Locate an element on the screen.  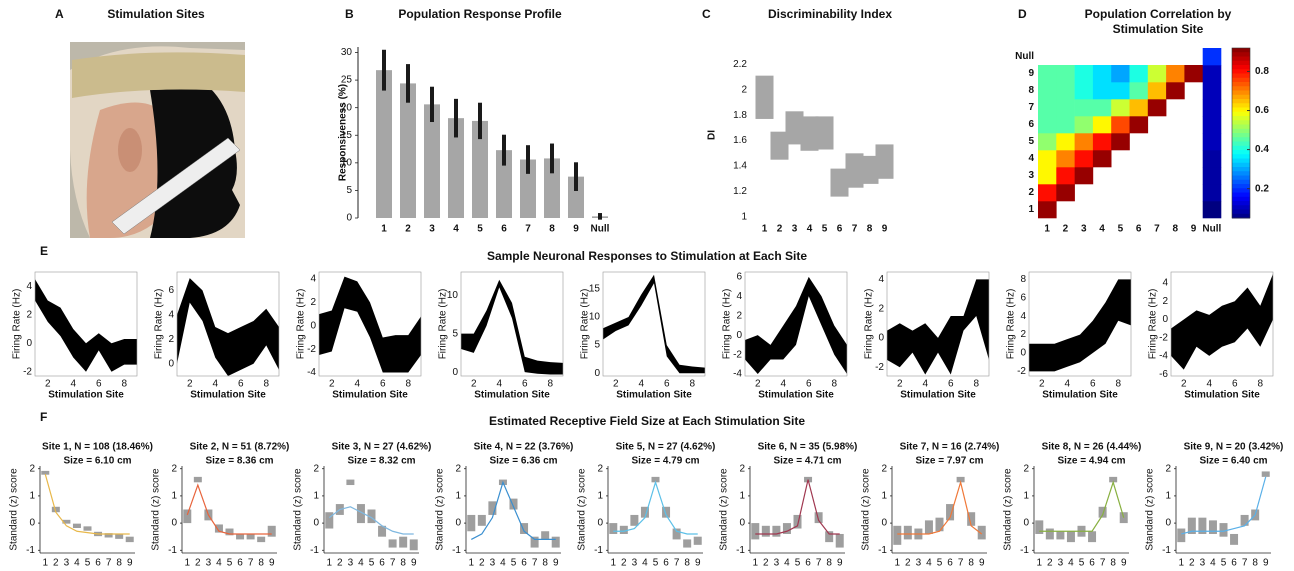
panel-label: C is located at coordinates (706, 14).